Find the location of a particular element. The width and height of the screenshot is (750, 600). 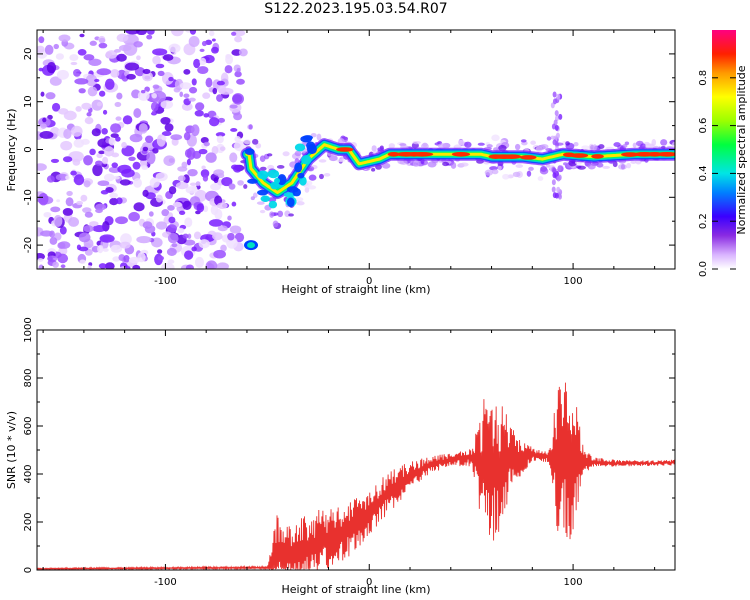

colorbar-tick-label: 0.0 is located at coordinates (703, 269).